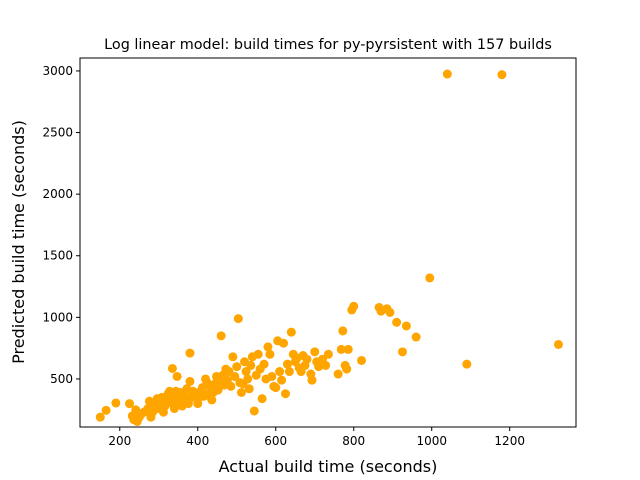 This screenshot has height=480, width=640. I want to click on x-tick-label: 400, so click(197, 441).